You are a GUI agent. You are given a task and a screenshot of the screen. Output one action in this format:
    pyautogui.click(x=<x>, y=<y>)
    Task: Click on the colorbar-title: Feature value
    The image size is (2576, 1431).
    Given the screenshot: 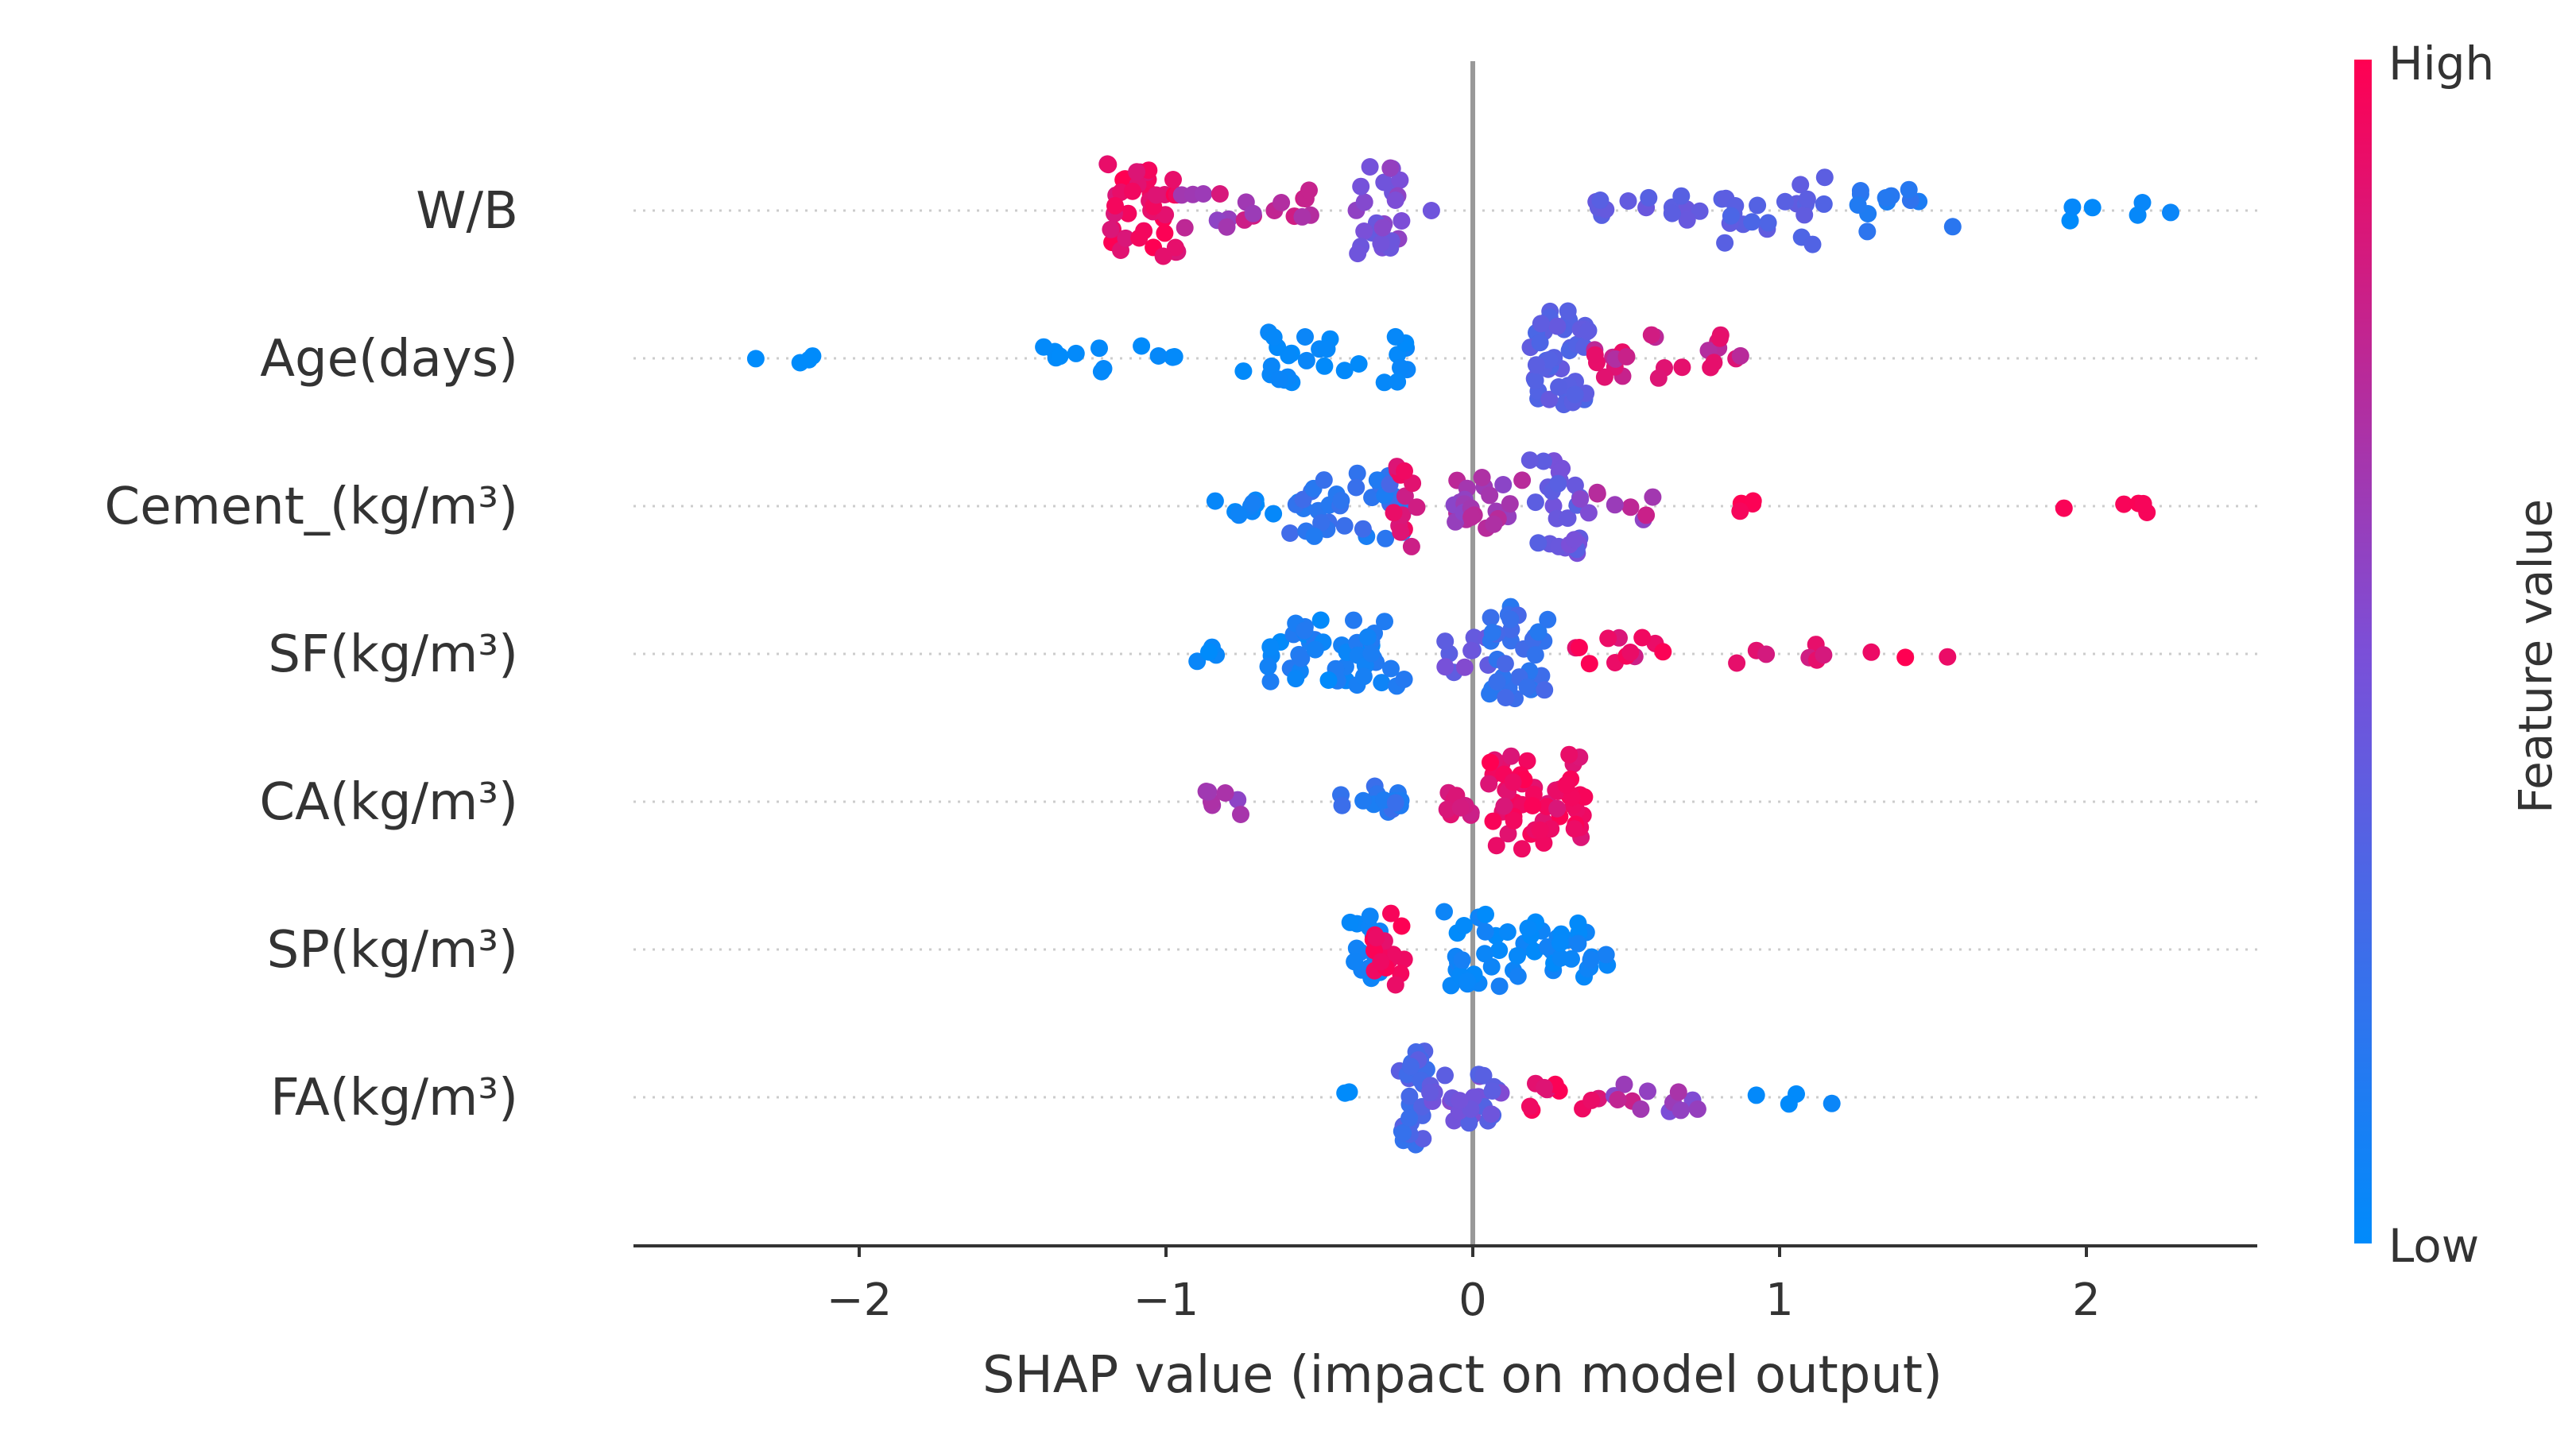 What is the action you would take?
    pyautogui.click(x=2535, y=656)
    